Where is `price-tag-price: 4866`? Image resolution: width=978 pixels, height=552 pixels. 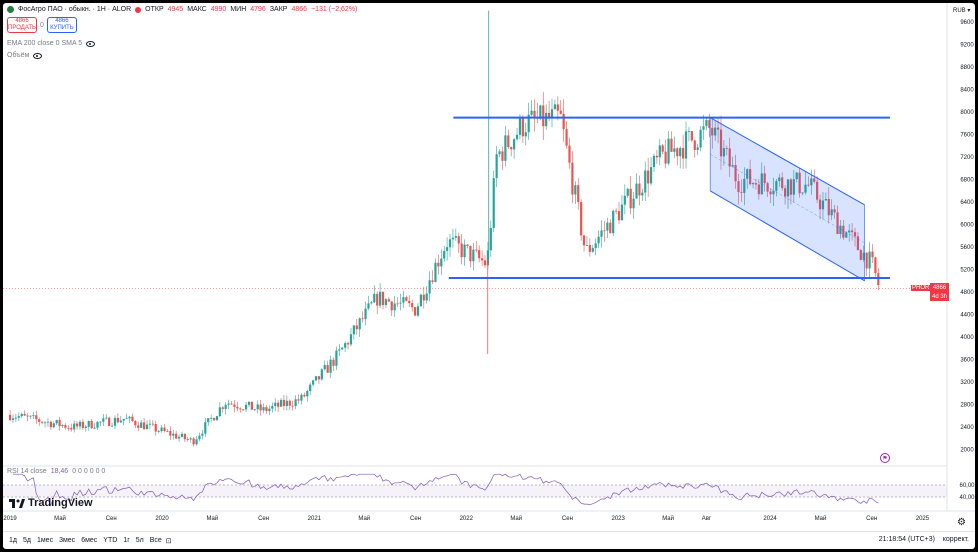
price-tag-price: 4866 is located at coordinates (939, 287).